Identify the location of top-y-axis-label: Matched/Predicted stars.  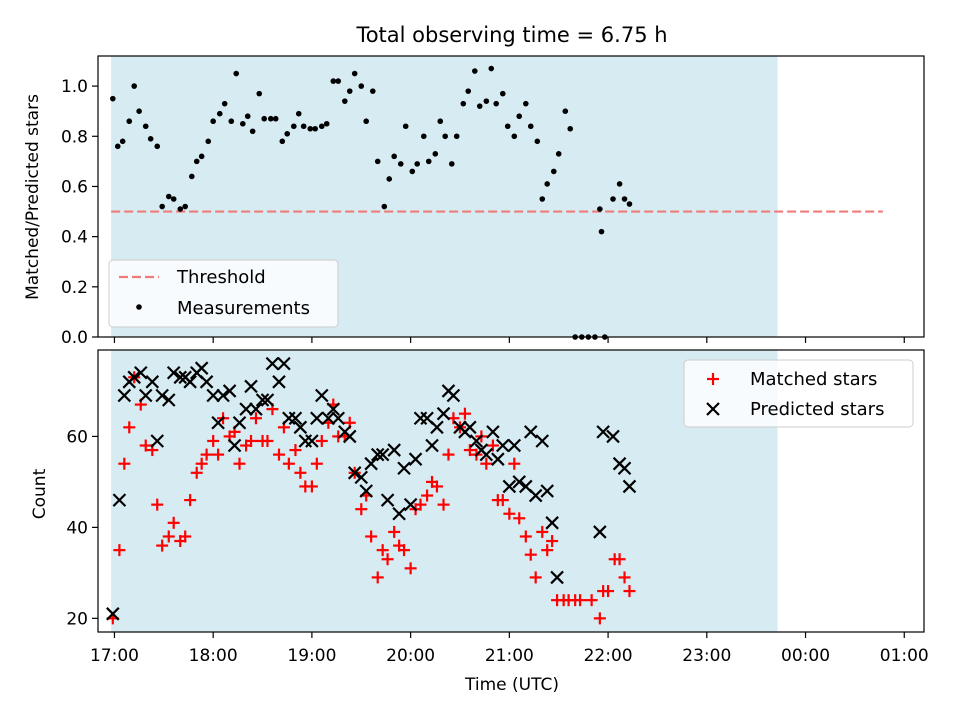
(33, 197).